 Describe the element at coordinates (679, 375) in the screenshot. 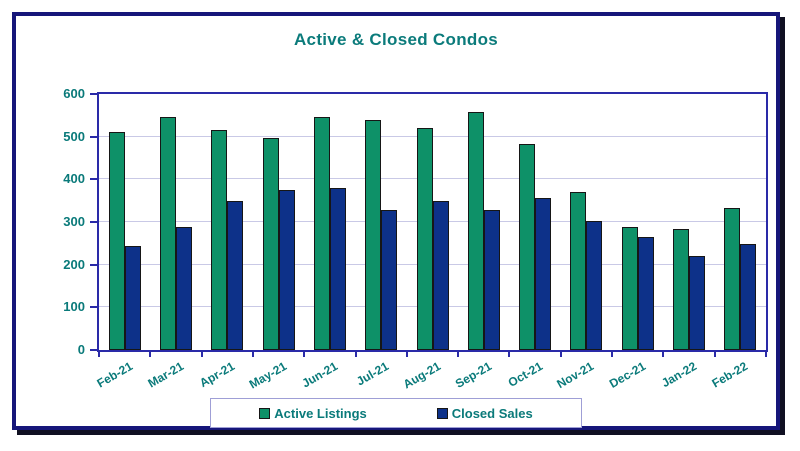

I see `x-axis-label: Jan-22` at that location.